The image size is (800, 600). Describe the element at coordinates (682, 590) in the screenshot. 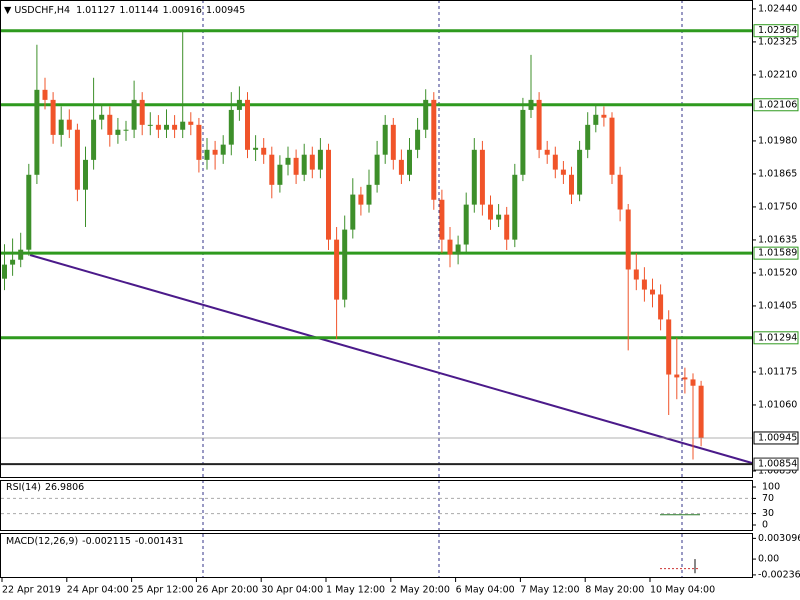

I see `x-tick-label: 10 May 04:00` at that location.